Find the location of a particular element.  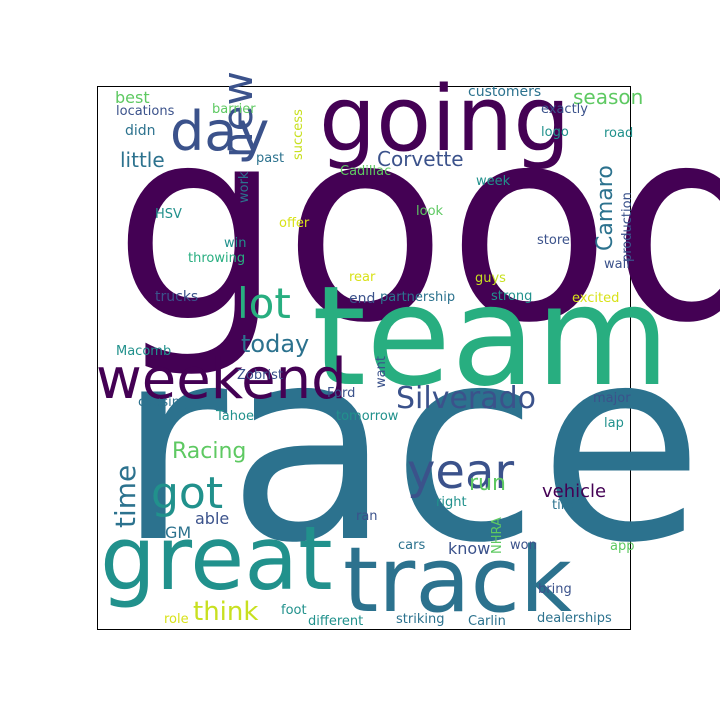

word-win: win is located at coordinates (235, 243).